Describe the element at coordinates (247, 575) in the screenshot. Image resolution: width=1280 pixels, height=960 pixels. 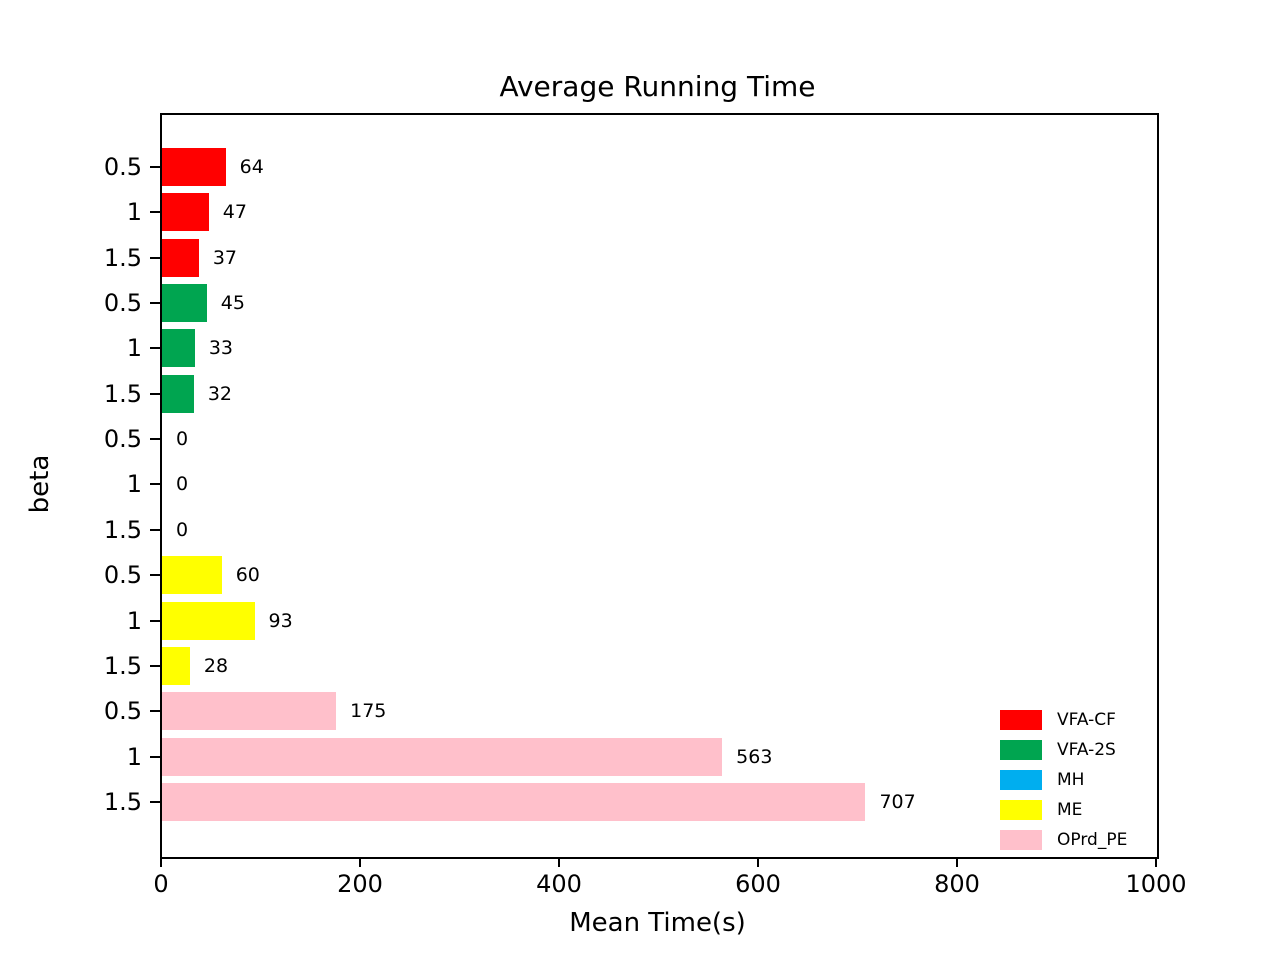
I see `bar-value-label: 60` at that location.